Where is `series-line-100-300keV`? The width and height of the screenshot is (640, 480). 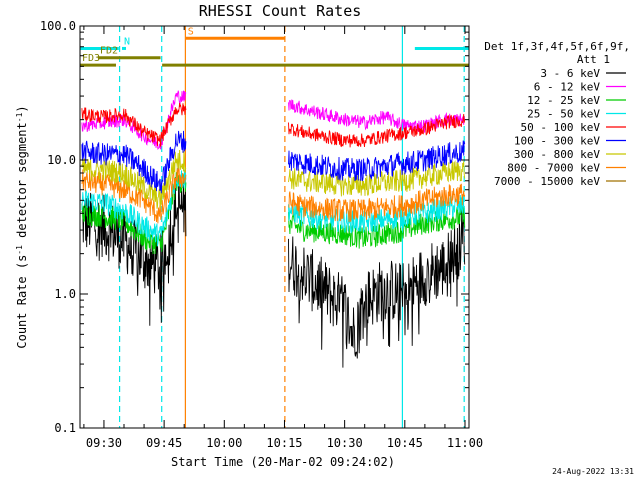
series-line-100-300keV is located at coordinates (273, 162).